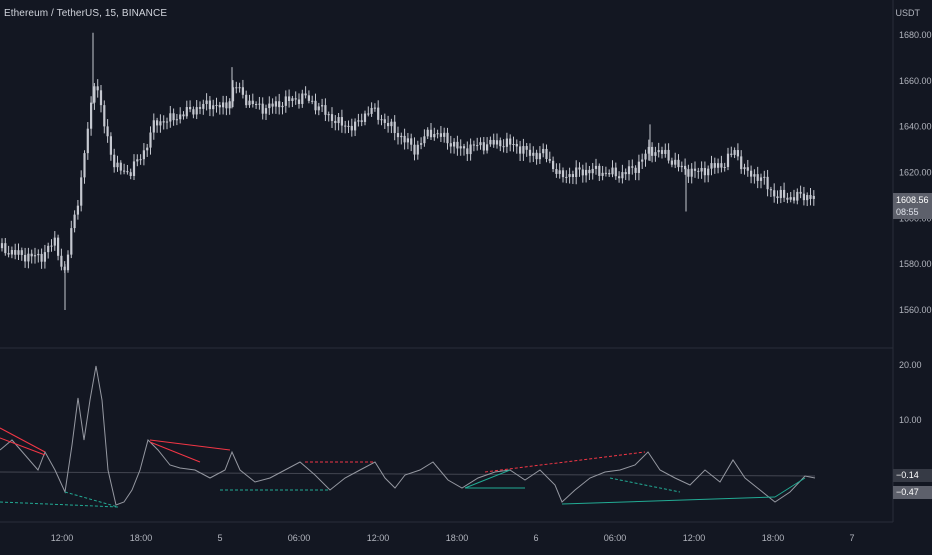 Image resolution: width=932 pixels, height=555 pixels. I want to click on time-tick-label: 6, so click(535, 538).